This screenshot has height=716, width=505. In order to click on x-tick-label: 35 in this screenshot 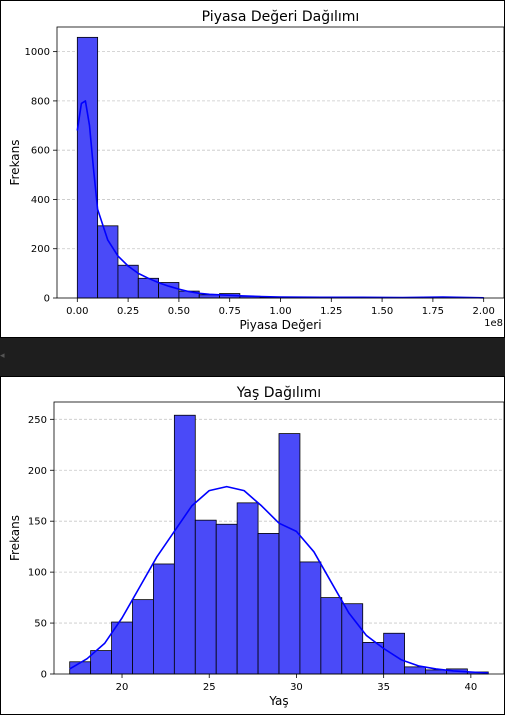, I will do `click(383, 687)`.